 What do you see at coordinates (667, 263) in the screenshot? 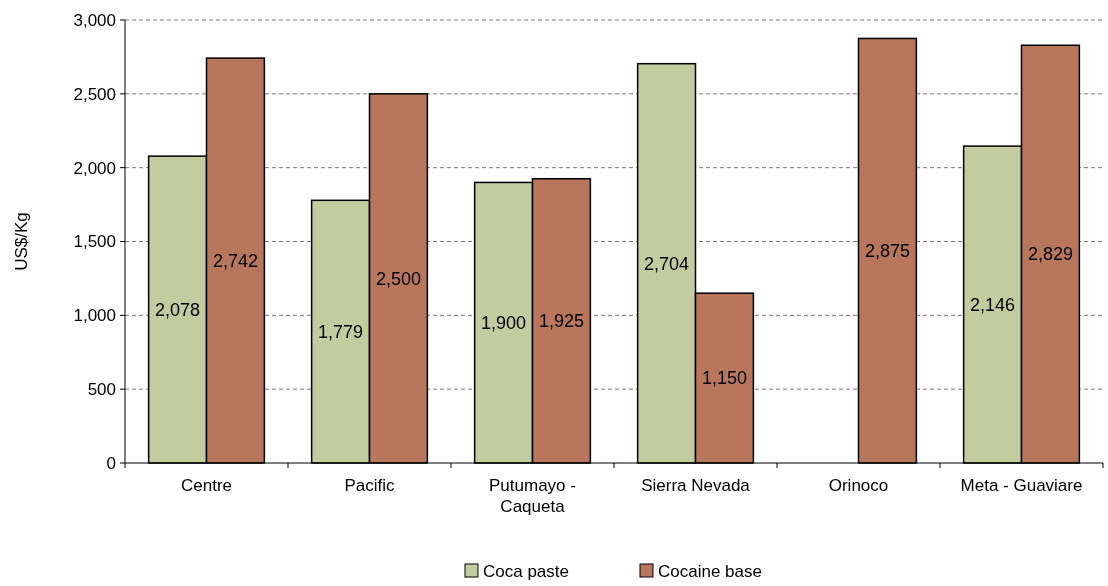
I see `data-label: 2,704` at bounding box center [667, 263].